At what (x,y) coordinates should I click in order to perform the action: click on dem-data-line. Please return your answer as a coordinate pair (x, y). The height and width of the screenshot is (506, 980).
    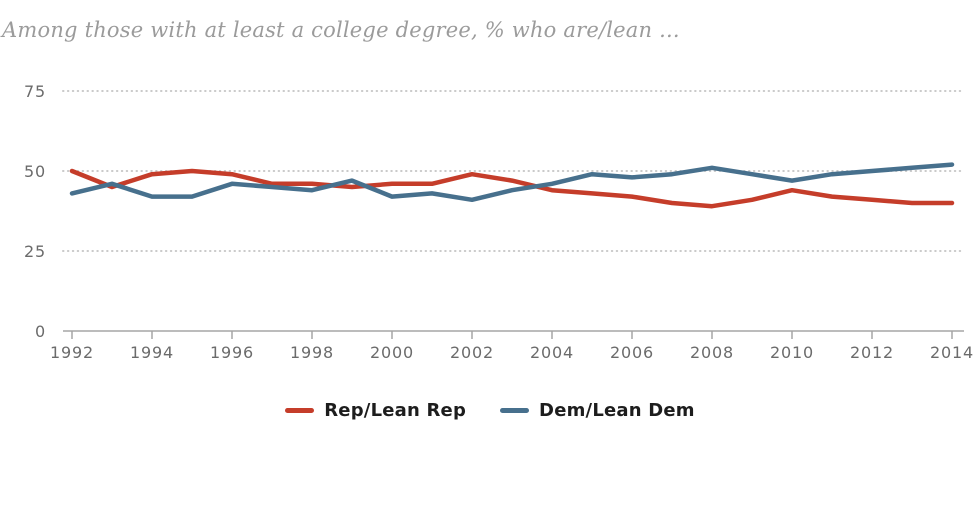
    Looking at the image, I should click on (512, 182).